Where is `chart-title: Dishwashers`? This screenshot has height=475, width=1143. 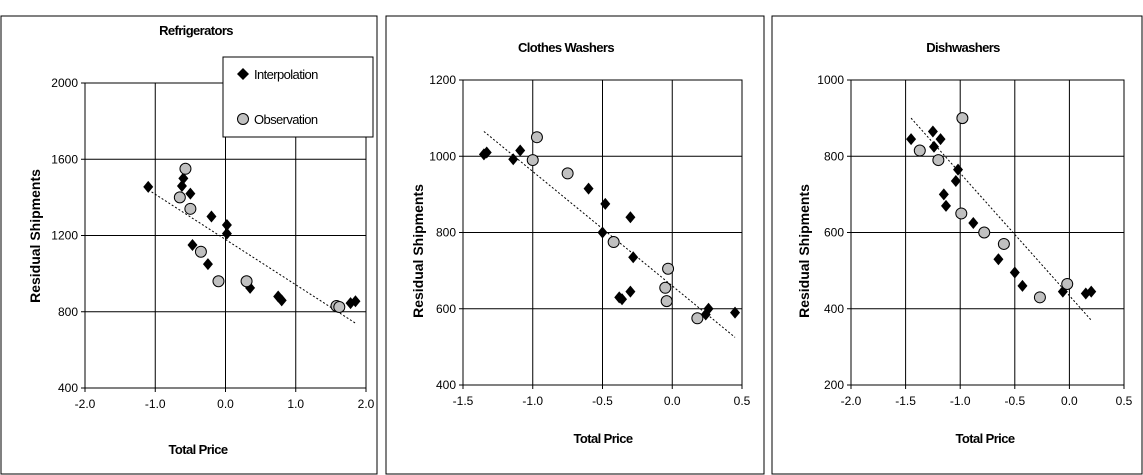 chart-title: Dishwashers is located at coordinates (963, 47).